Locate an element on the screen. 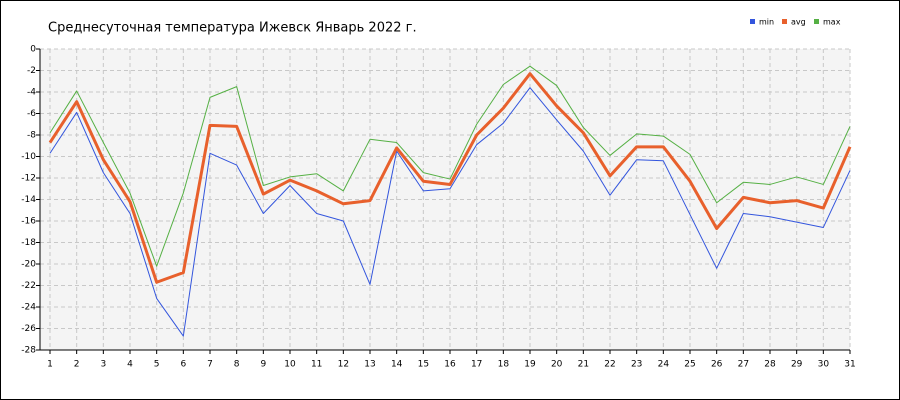  x-tick-label: 28 is located at coordinates (770, 365).